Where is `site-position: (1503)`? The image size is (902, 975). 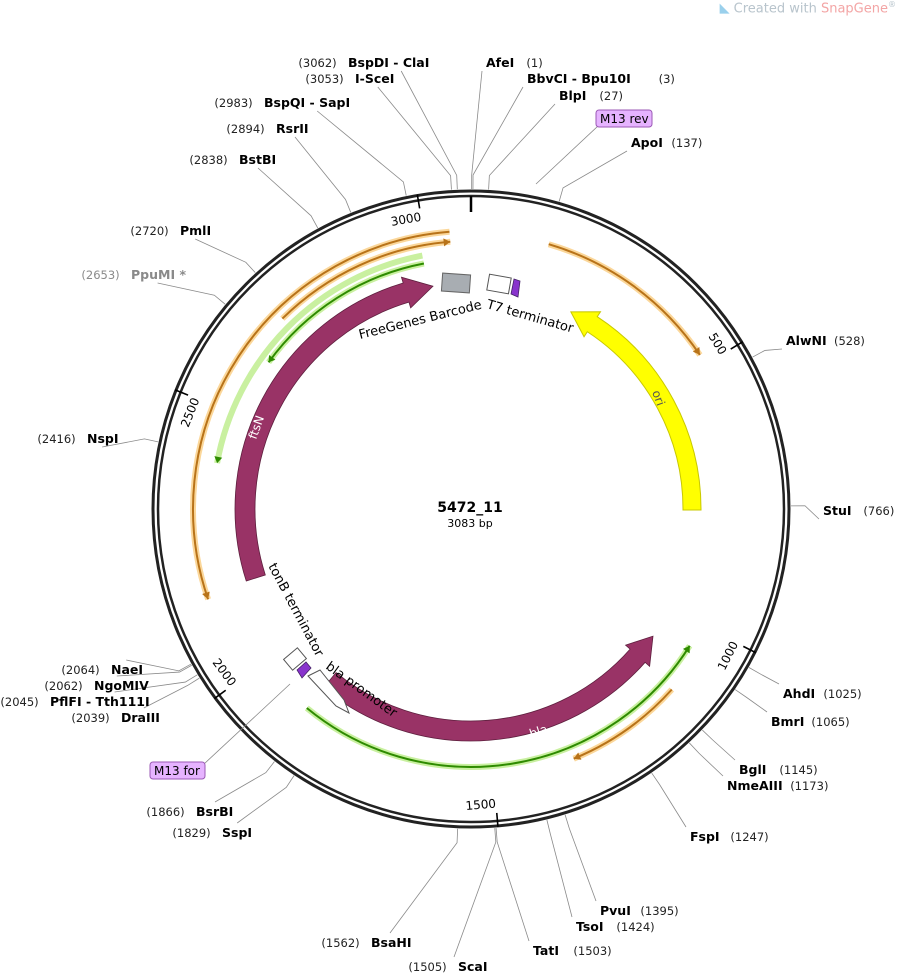 site-position: (1503) is located at coordinates (592, 951).